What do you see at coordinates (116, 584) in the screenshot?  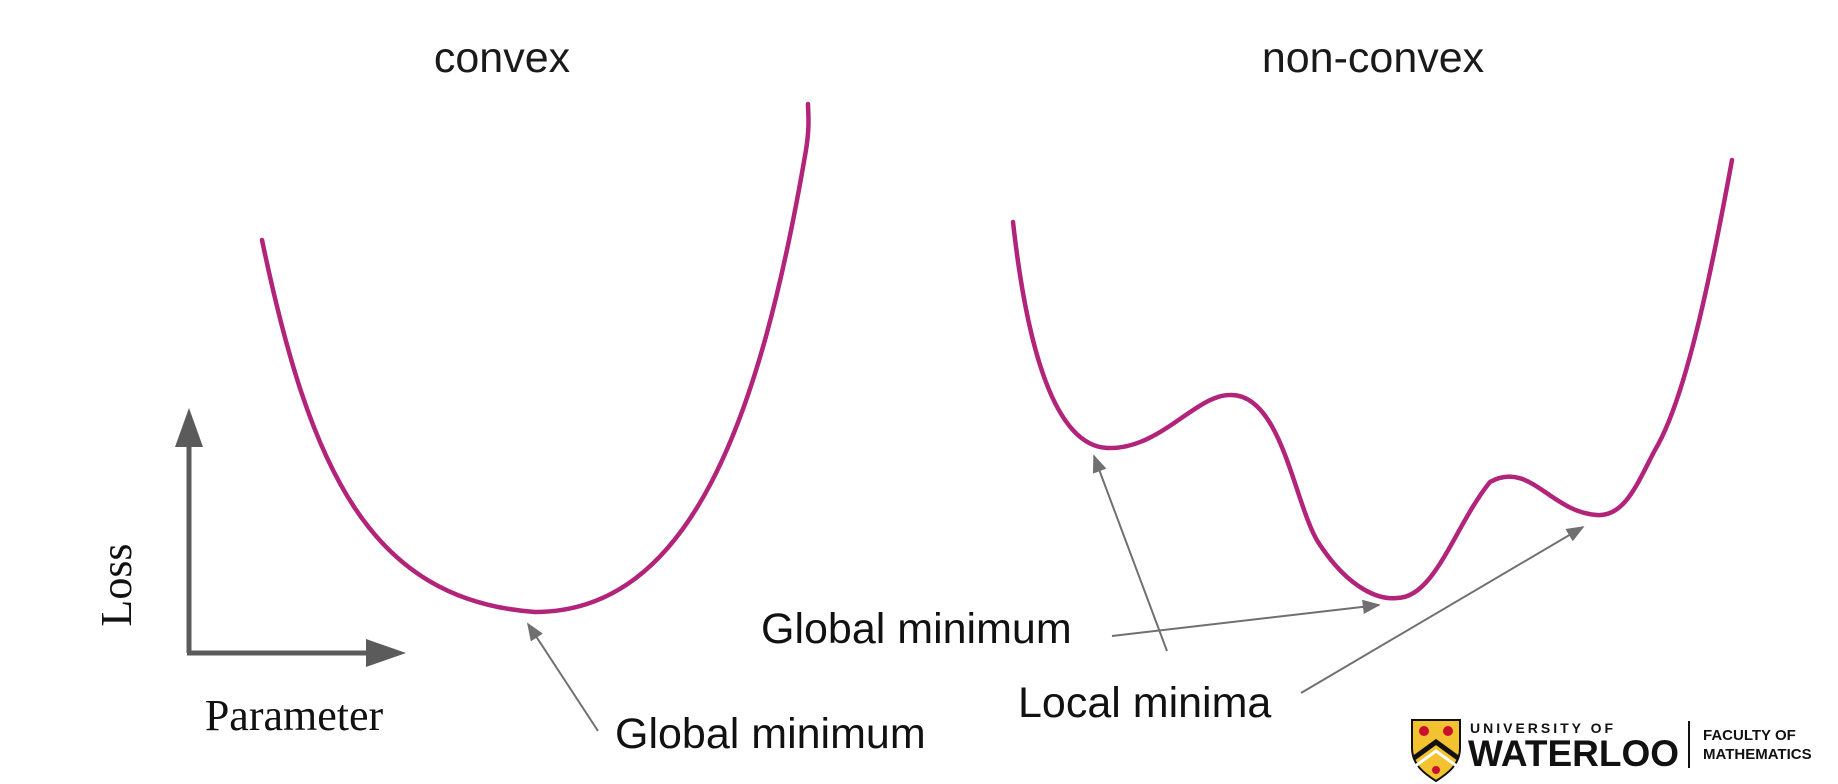 I see `loss-axis-label: Loss` at bounding box center [116, 584].